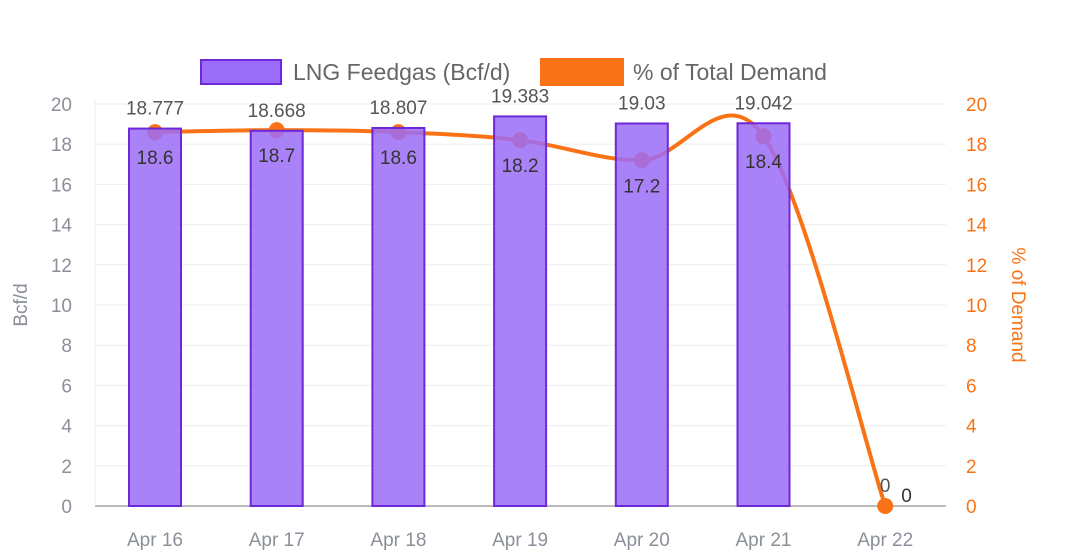 The image size is (1080, 560). I want to click on bar-data-label: 18.777, so click(155, 109).